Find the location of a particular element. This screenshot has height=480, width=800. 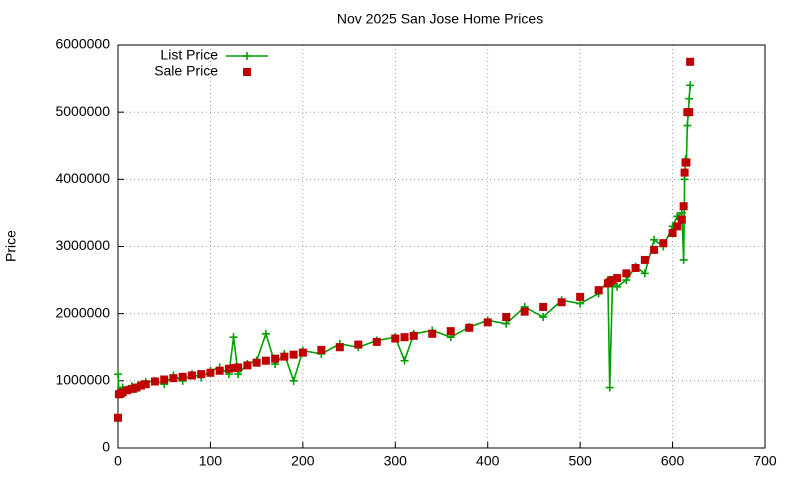

legend-label: Sale Price is located at coordinates (186, 71).